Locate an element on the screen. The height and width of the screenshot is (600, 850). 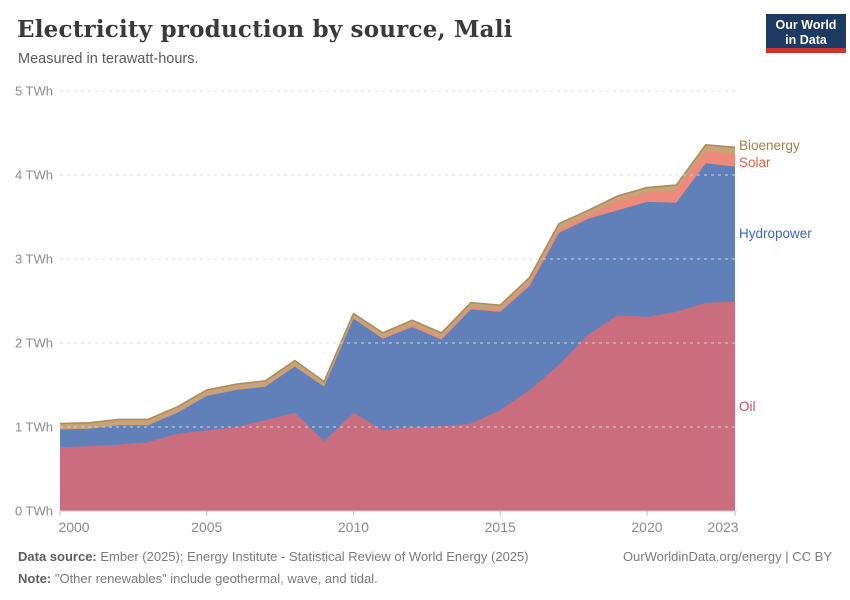
data-source-label: Data source: is located at coordinates (57, 556).